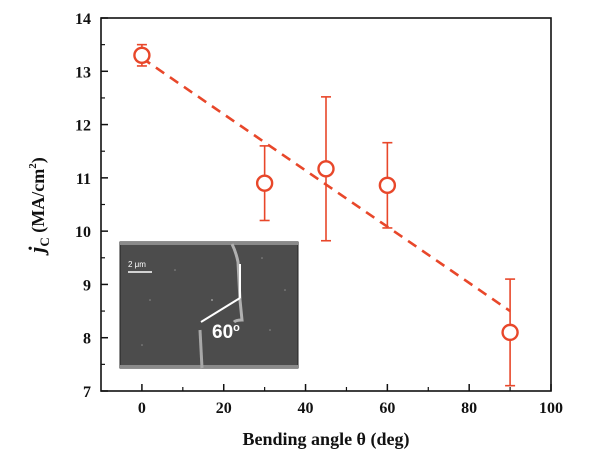 The image size is (601, 465). I want to click on inset-sem-image: 2 μm 60o, so click(209, 305).